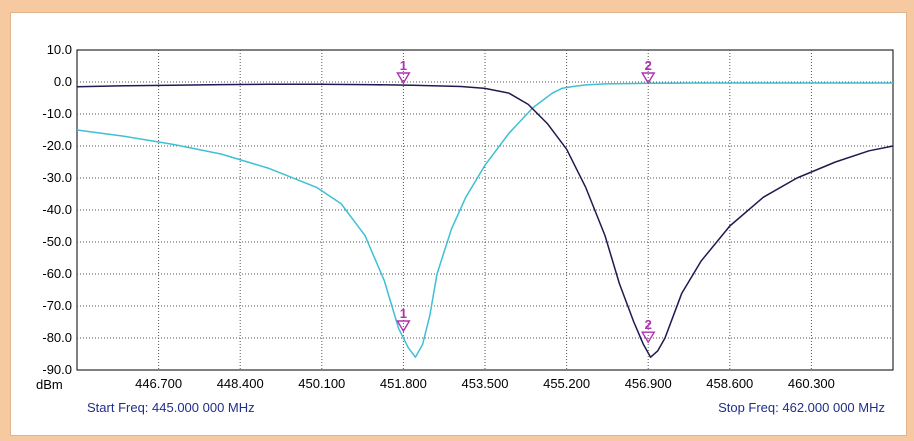 The height and width of the screenshot is (441, 914). What do you see at coordinates (158, 383) in the screenshot?
I see `x-tick-label: 446.700` at bounding box center [158, 383].